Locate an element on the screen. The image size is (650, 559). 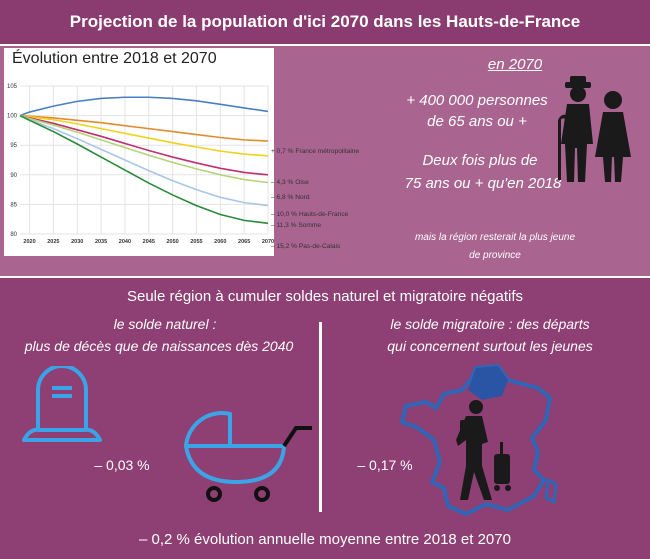
x-tick-label: 2040 is located at coordinates (125, 242).